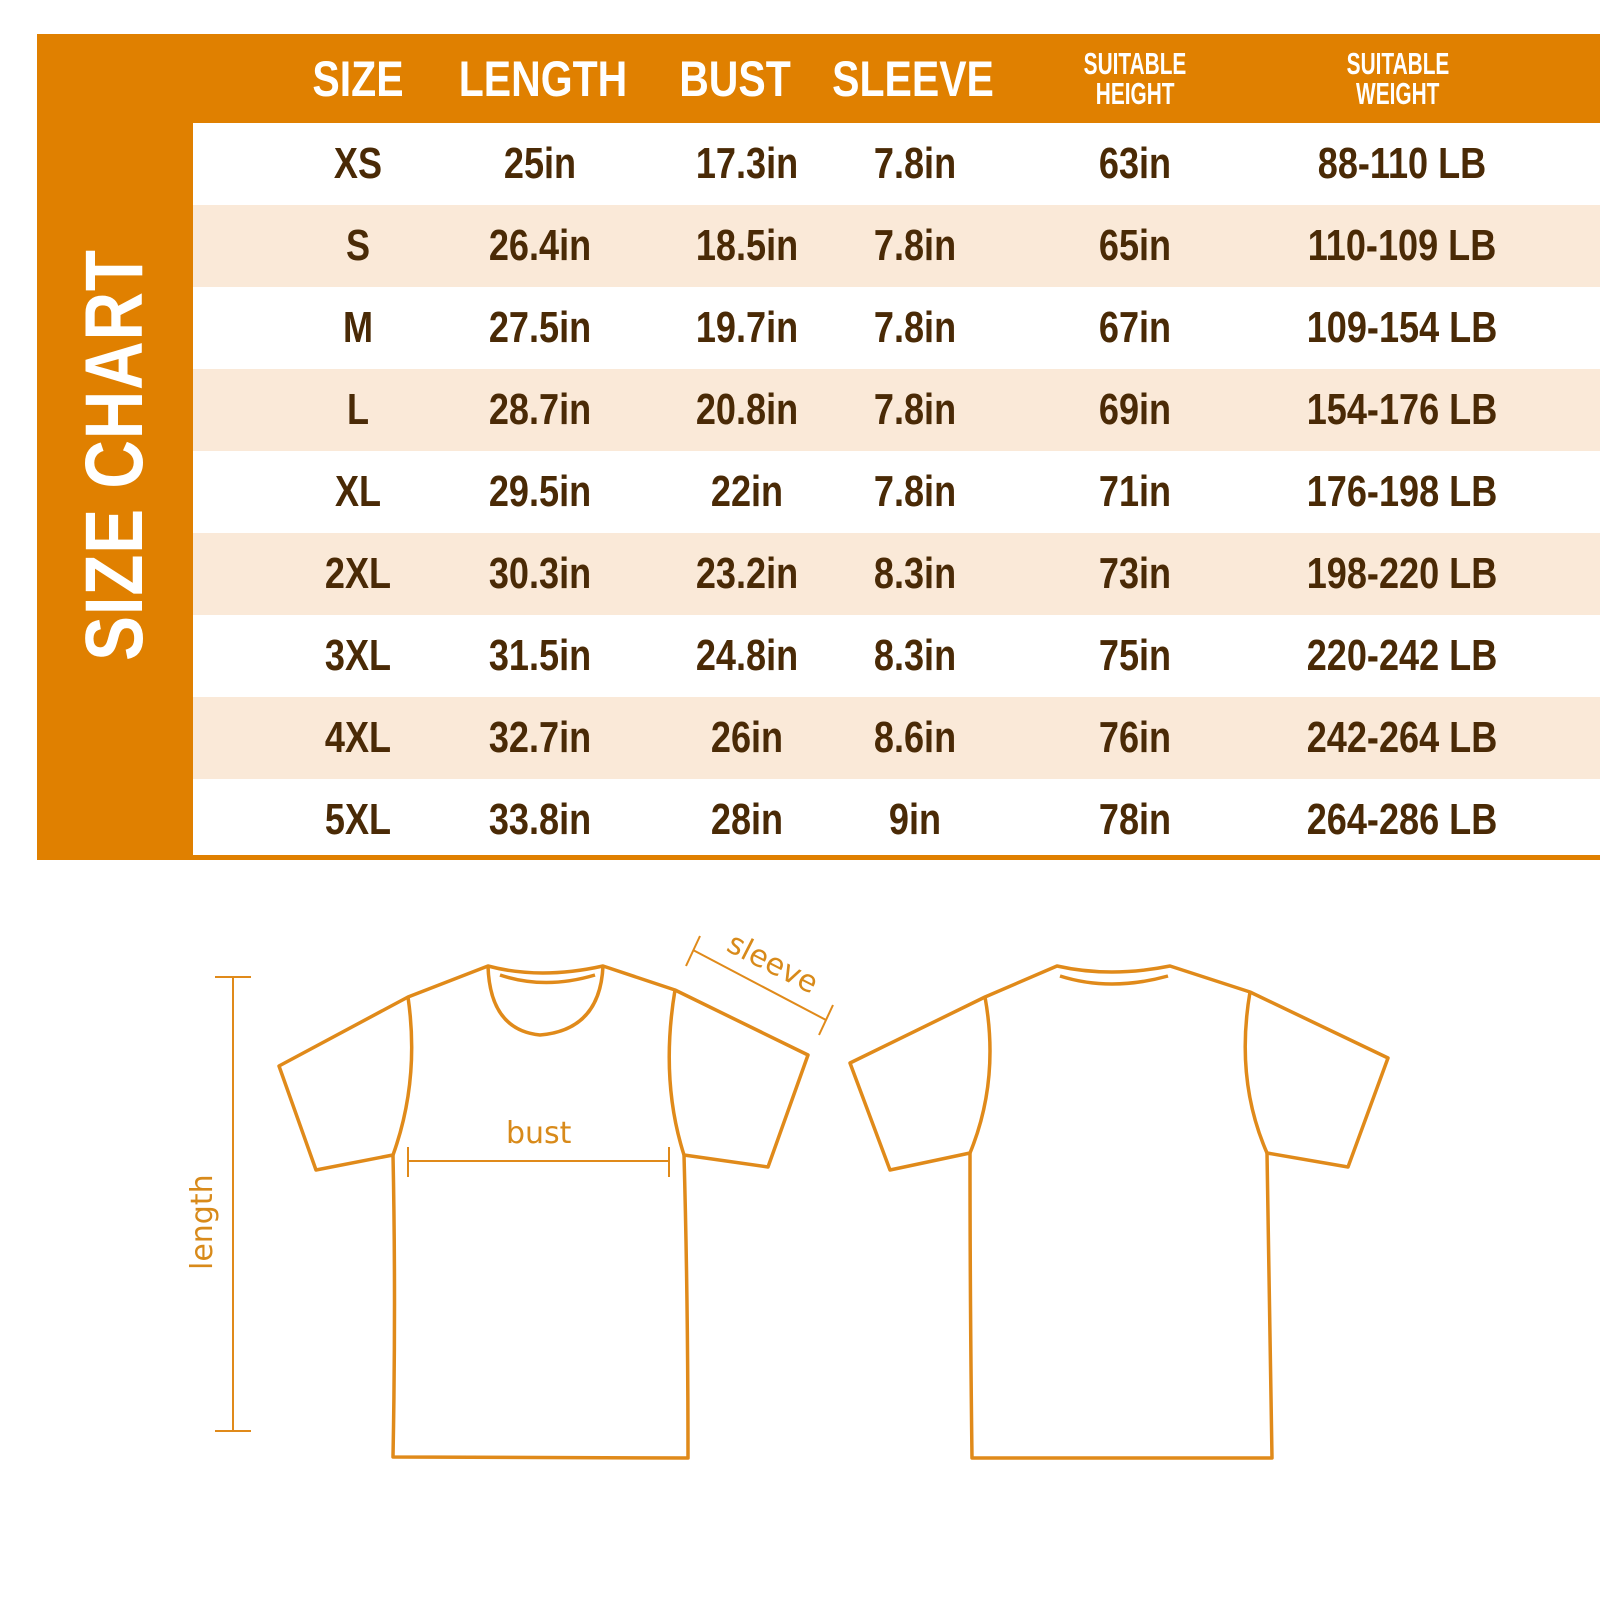  Describe the element at coordinates (543, 1212) in the screenshot. I see `front-tshirt-outline` at that location.